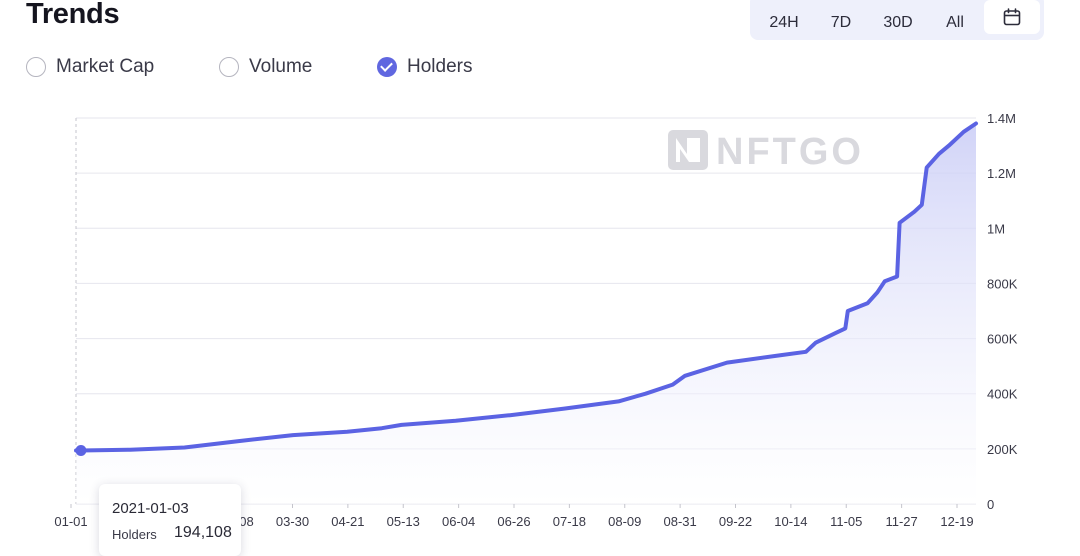  Describe the element at coordinates (901, 521) in the screenshot. I see `x-tick-label: 11-27` at that location.